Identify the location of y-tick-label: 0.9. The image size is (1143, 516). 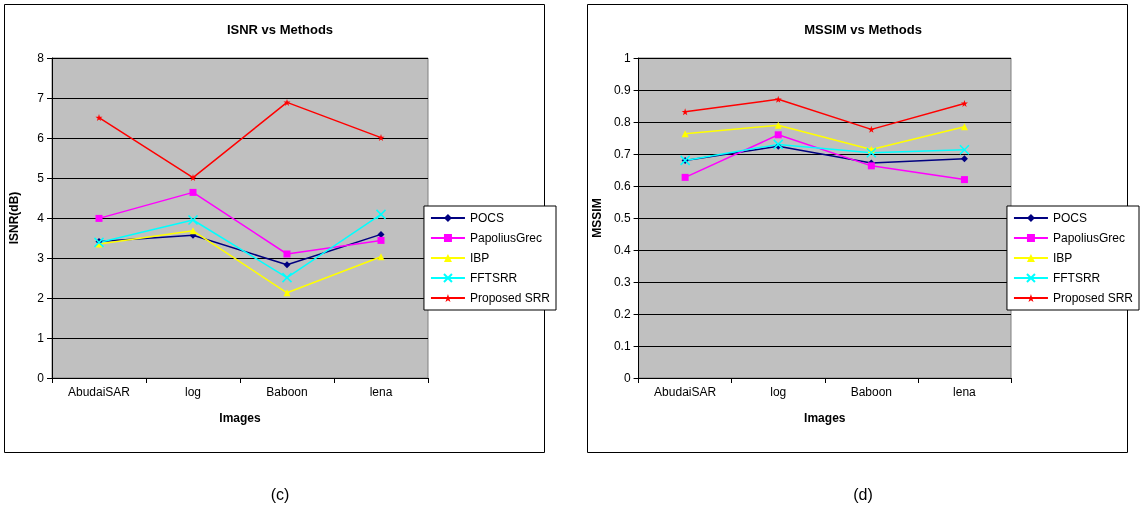
(622, 90).